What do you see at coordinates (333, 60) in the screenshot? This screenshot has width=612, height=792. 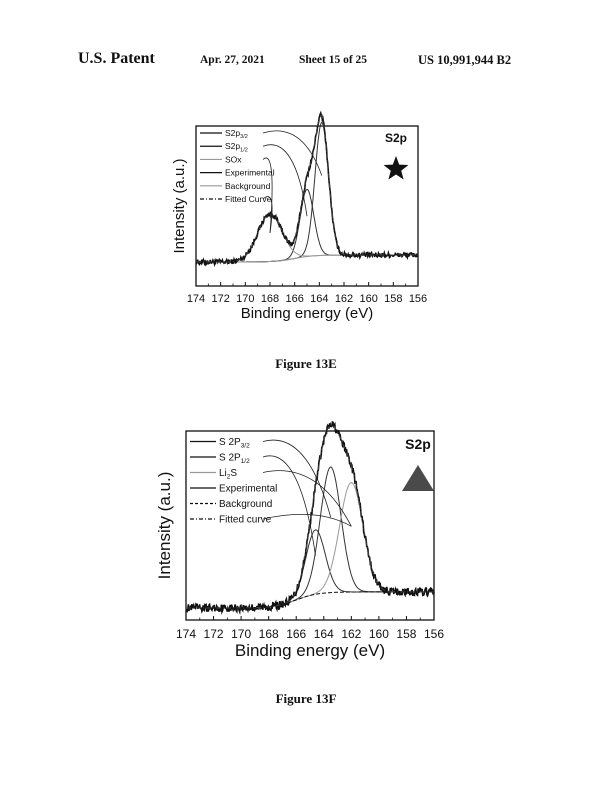 I see `sheet-number: Sheet 15 of 25` at bounding box center [333, 60].